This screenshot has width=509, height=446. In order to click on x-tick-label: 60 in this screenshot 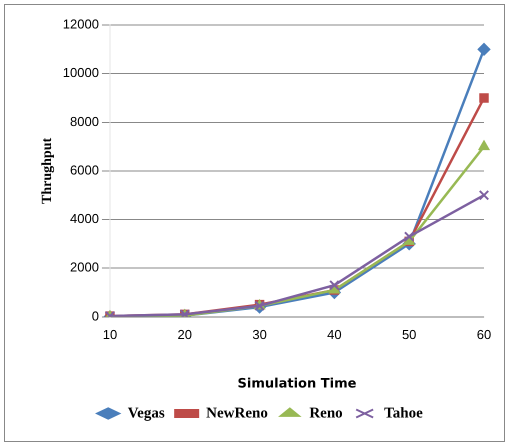, I will do `click(484, 334)`.